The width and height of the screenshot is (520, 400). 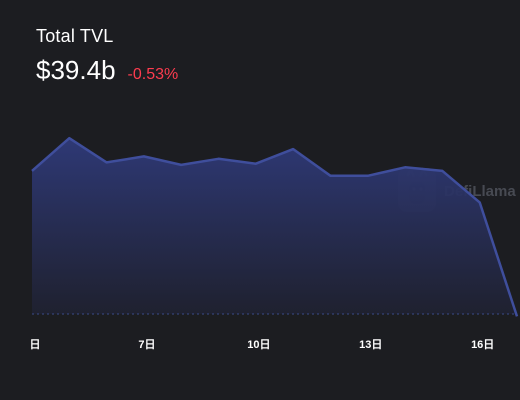 What do you see at coordinates (76, 70) in the screenshot?
I see `tvl-value: $39.4b` at bounding box center [76, 70].